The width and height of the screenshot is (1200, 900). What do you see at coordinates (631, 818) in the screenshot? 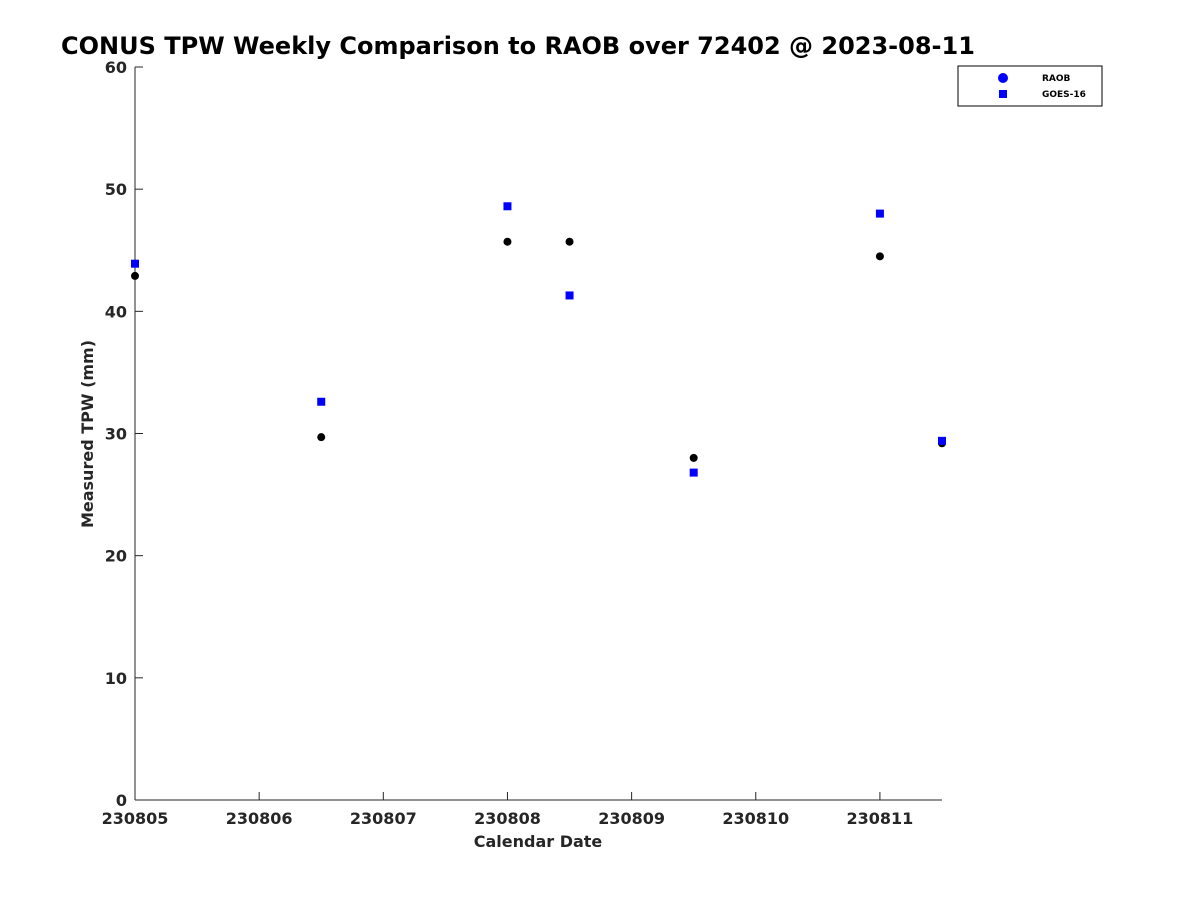
I see `x-tick-label: 230809` at bounding box center [631, 818].